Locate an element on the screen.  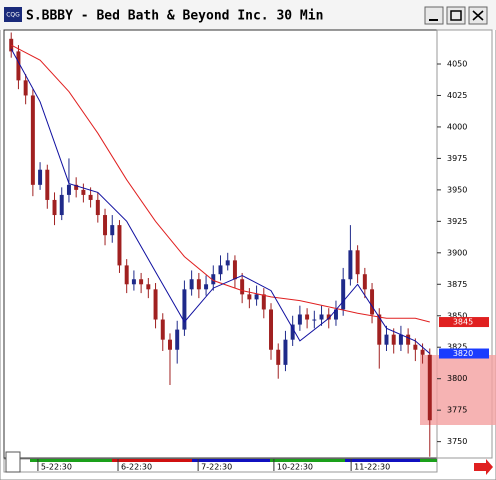
scroll-arrow is located at coordinates (483, 467).